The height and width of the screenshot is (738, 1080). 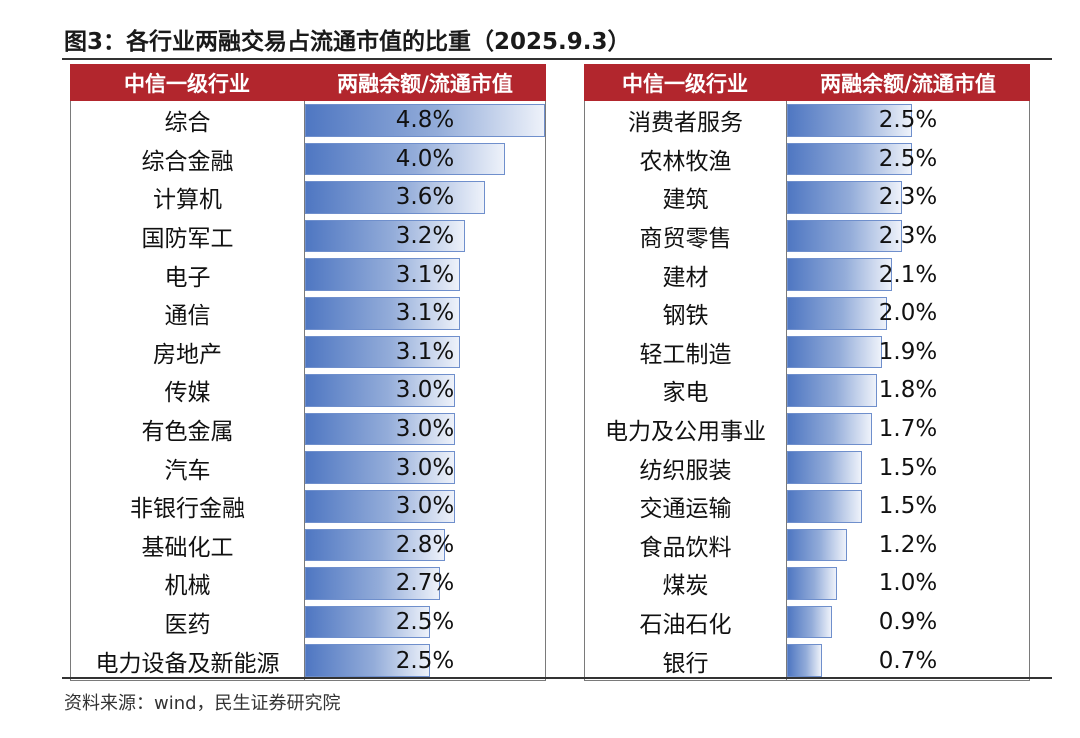 I want to click on industry-name: 建材, so click(x=686, y=274).